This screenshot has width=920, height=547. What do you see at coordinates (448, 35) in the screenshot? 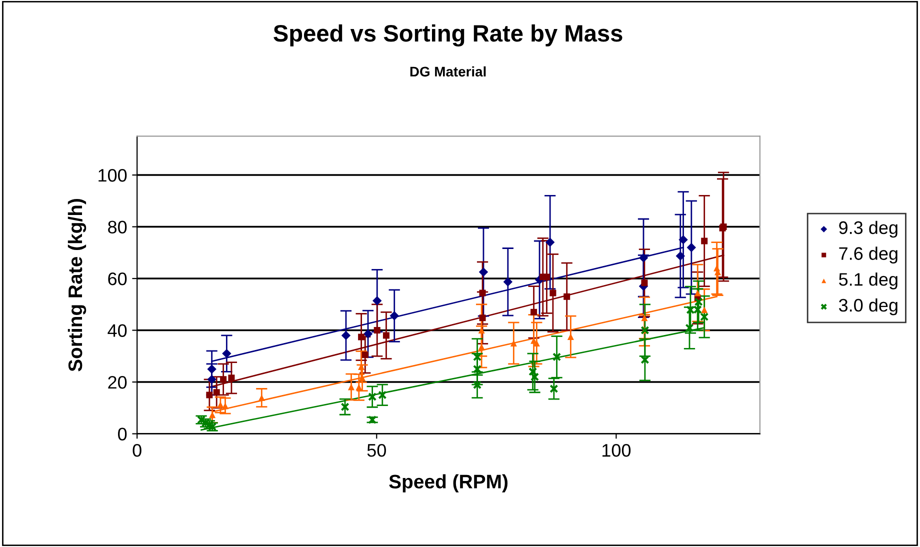
I see `chart-title: Speed vs Sorting Rate by Mass` at bounding box center [448, 35].